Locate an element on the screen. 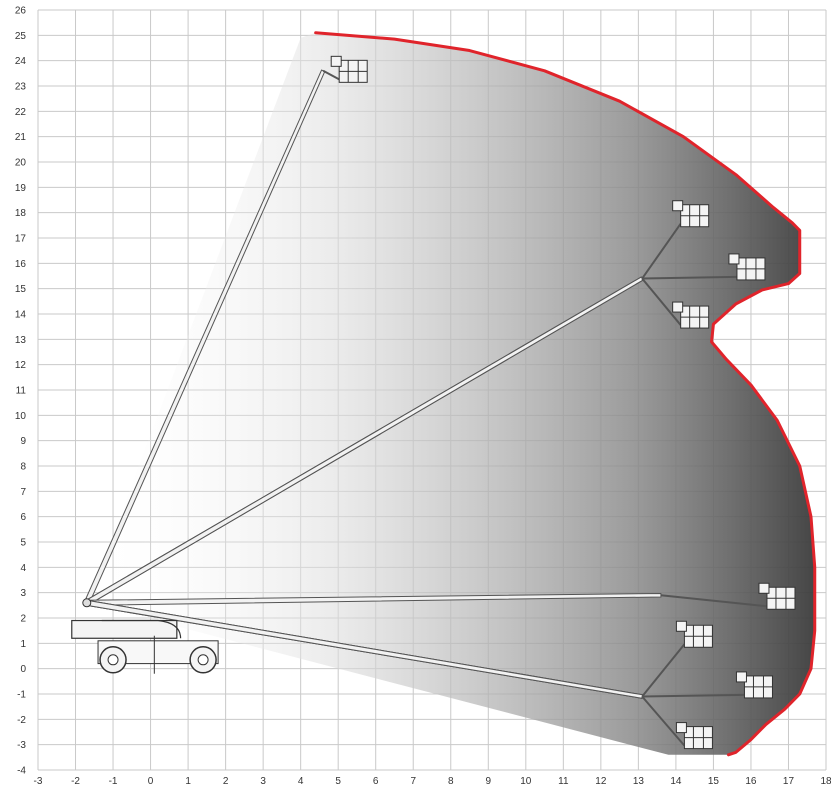  x-tick-label: 11 is located at coordinates (563, 781).